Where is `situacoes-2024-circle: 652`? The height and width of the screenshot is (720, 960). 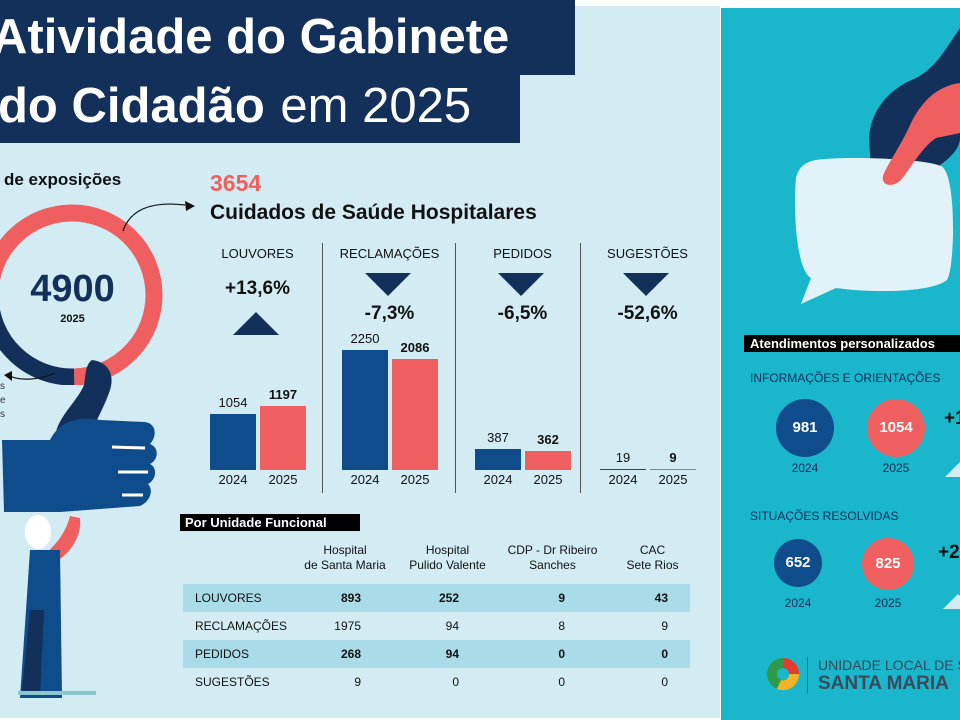
situacoes-2024-circle: 652 is located at coordinates (798, 563).